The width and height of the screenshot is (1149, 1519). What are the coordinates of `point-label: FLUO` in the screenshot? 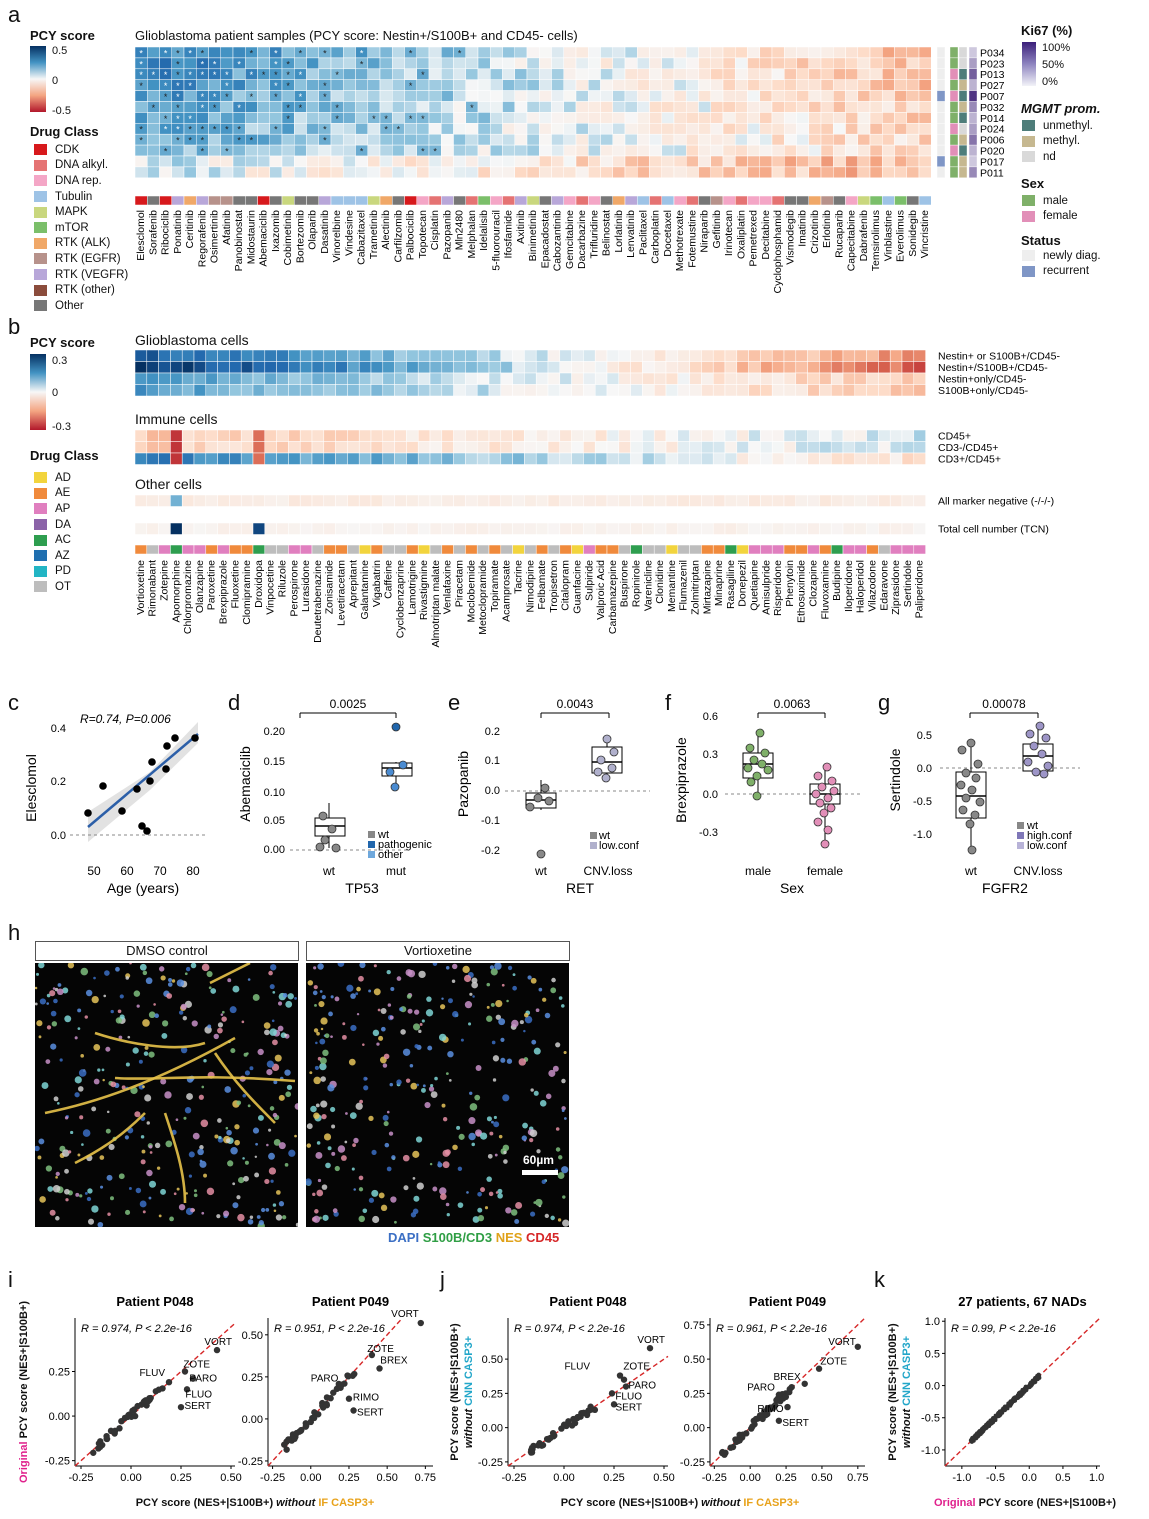 It's located at (198, 1394).